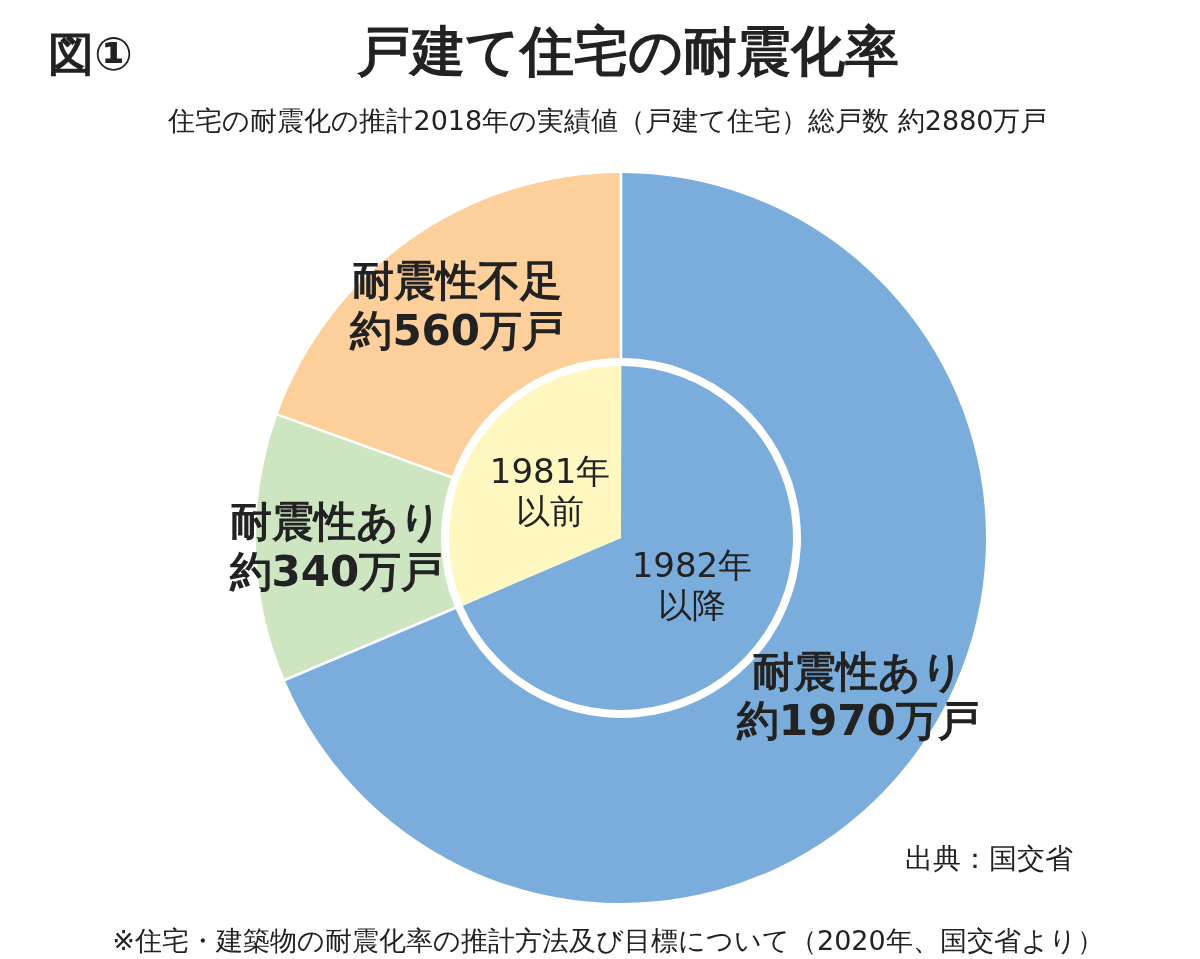  I want to click on source-note: 出典：国交省, so click(989, 858).